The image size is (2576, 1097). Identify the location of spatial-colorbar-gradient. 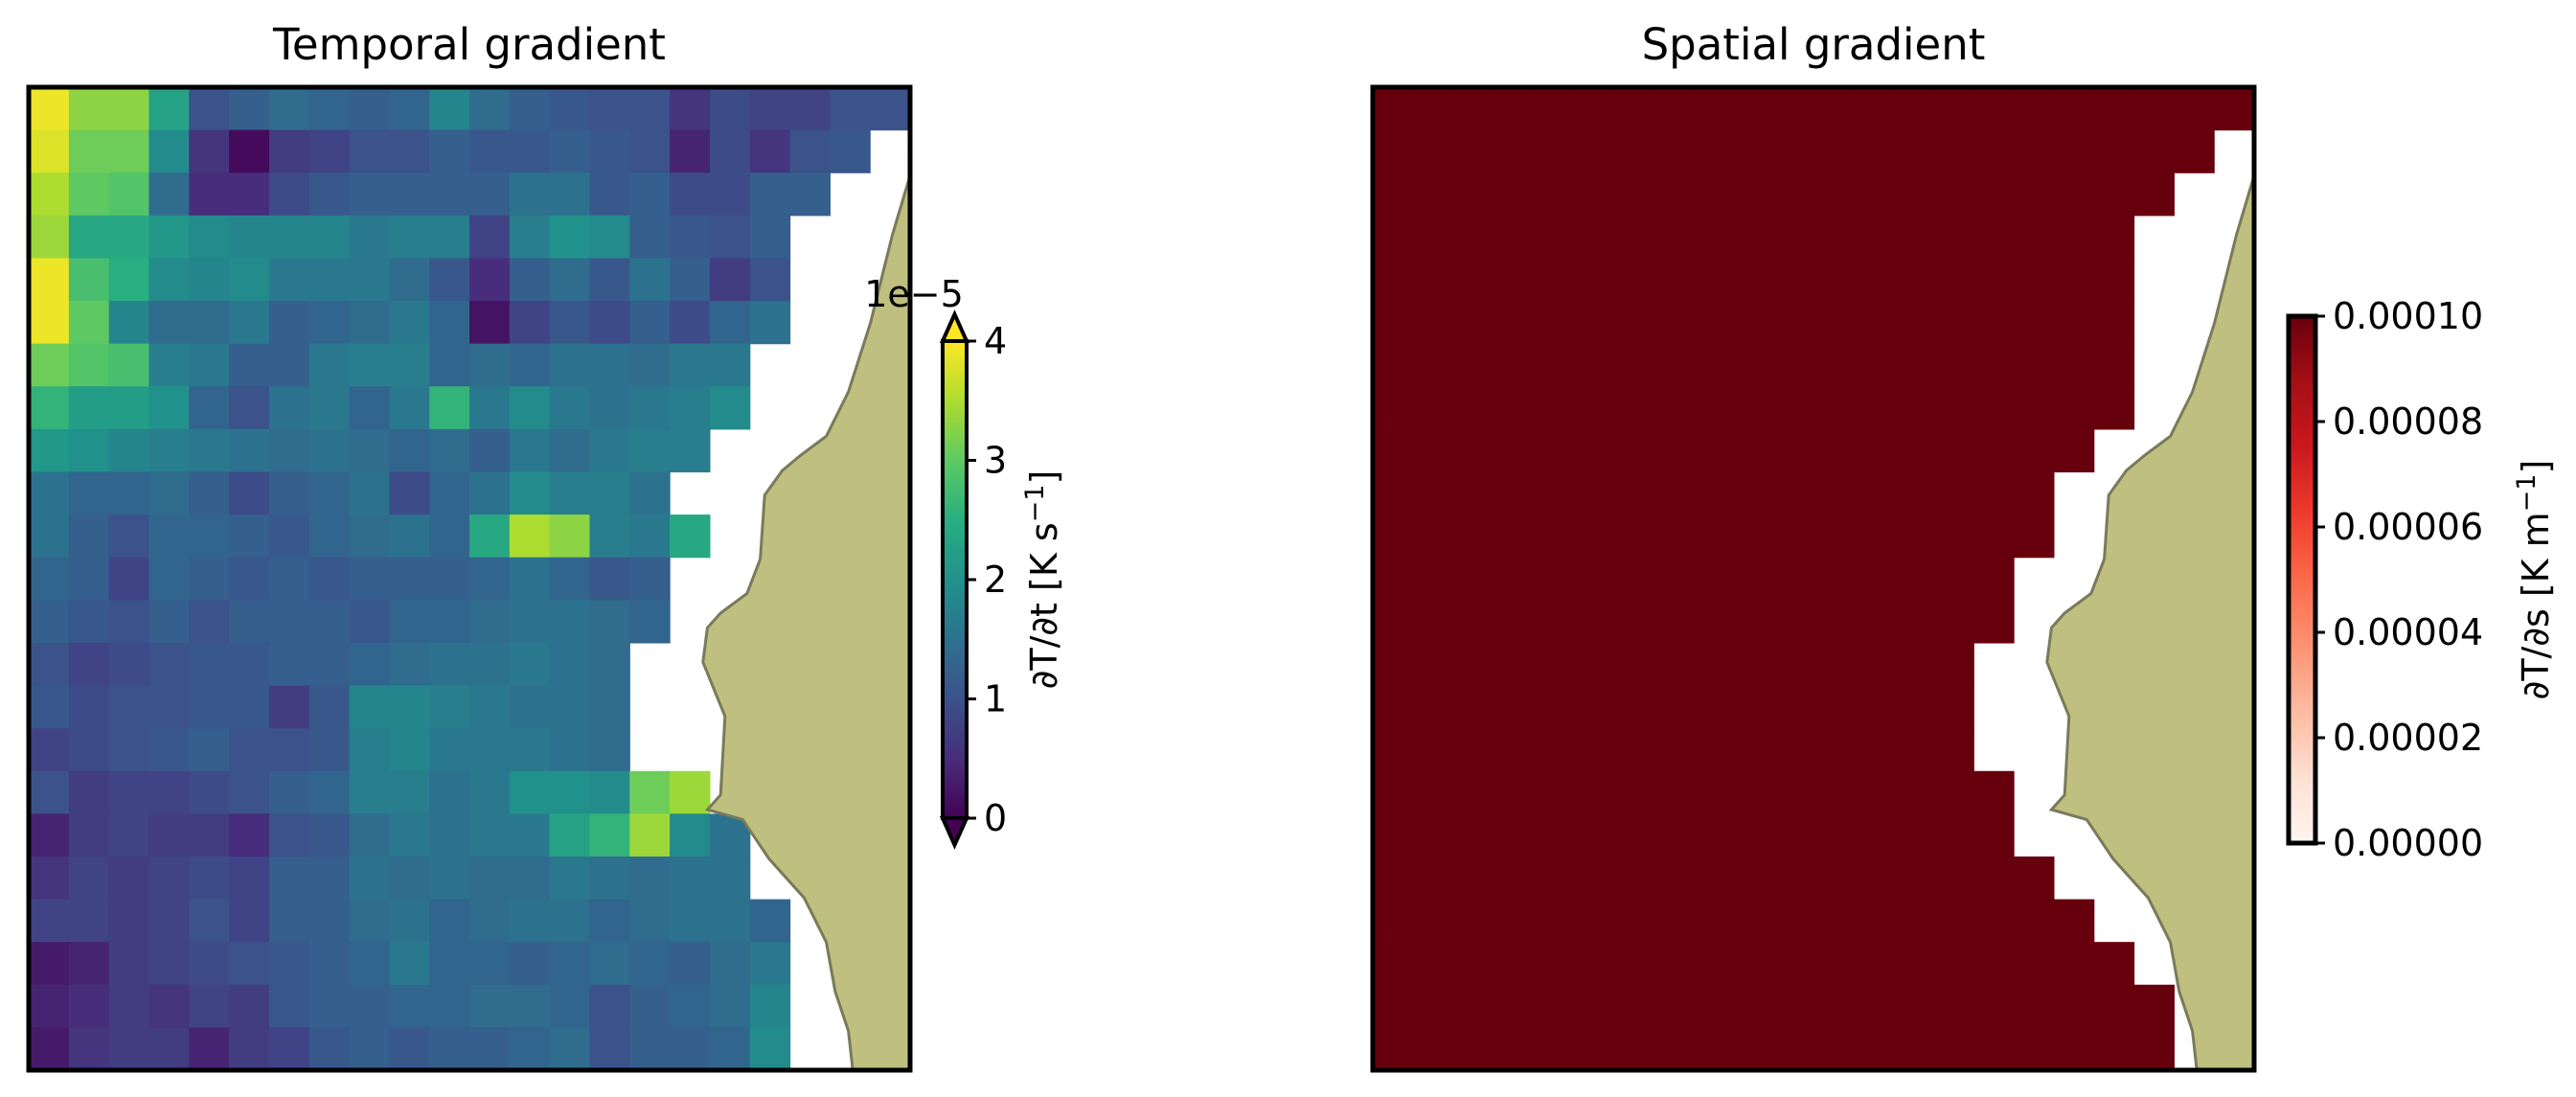
(2302, 579).